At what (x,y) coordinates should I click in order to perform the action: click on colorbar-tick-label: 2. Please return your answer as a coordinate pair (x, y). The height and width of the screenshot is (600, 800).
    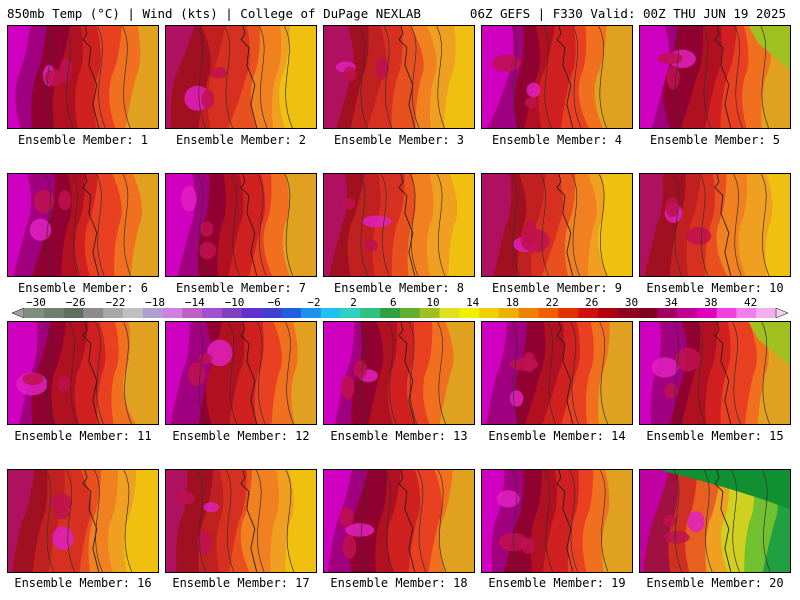
    Looking at the image, I should click on (353, 302).